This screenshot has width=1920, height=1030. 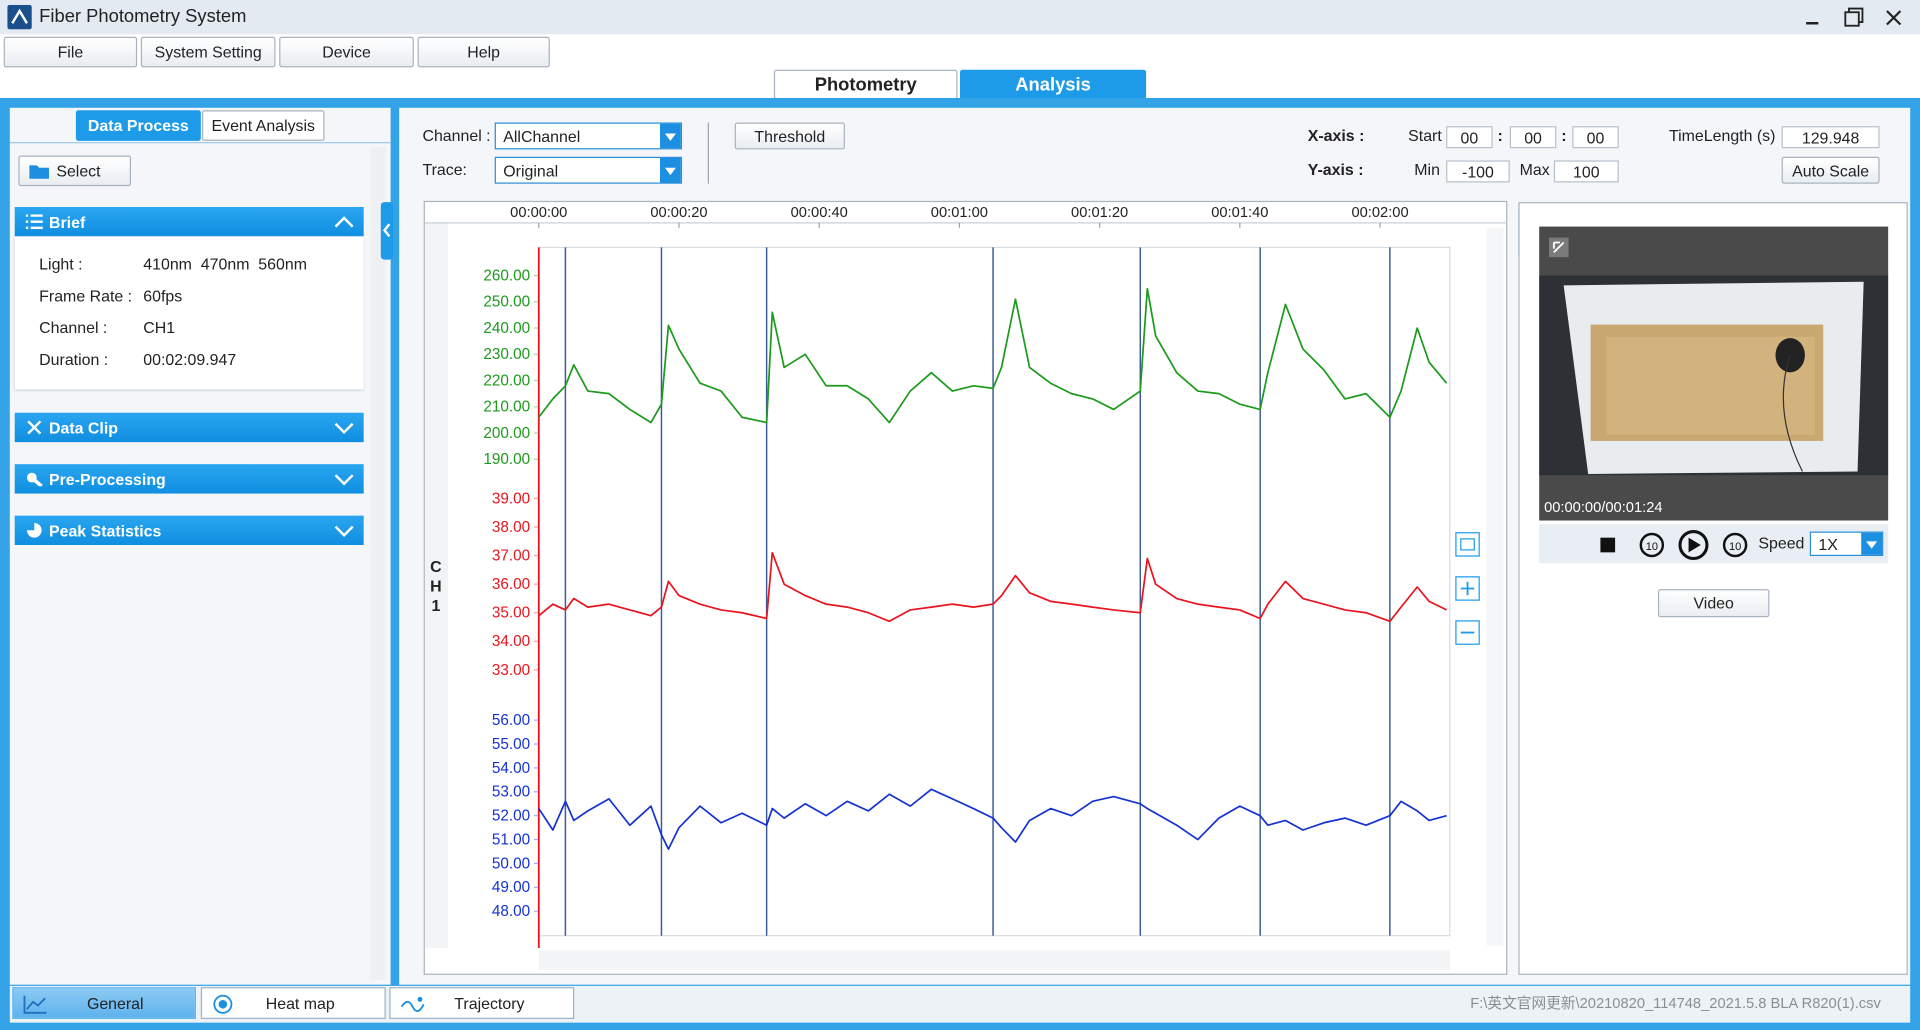 I want to click on x-tick-label: 00:01:00, so click(x=959, y=213).